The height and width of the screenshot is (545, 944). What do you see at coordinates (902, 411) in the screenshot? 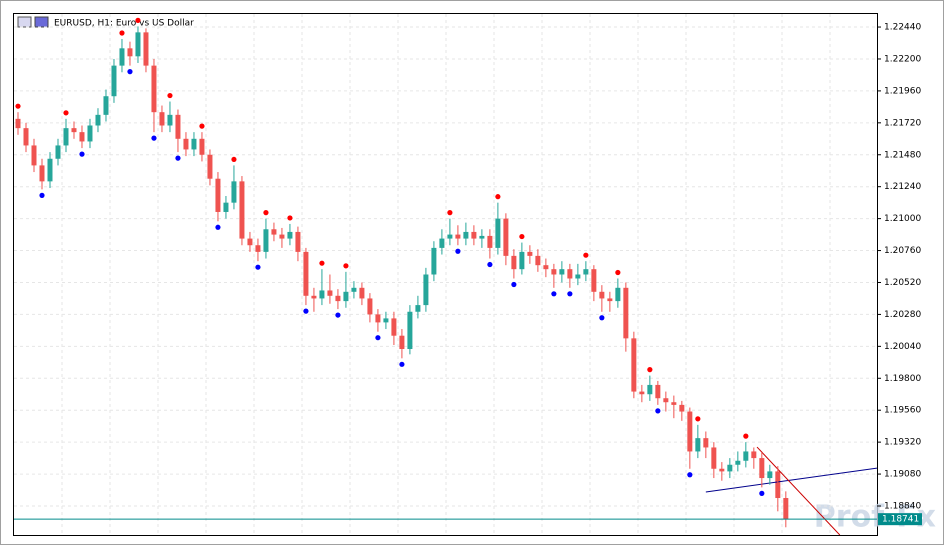
I see `y-tick-label: 1.19560` at bounding box center [902, 411].